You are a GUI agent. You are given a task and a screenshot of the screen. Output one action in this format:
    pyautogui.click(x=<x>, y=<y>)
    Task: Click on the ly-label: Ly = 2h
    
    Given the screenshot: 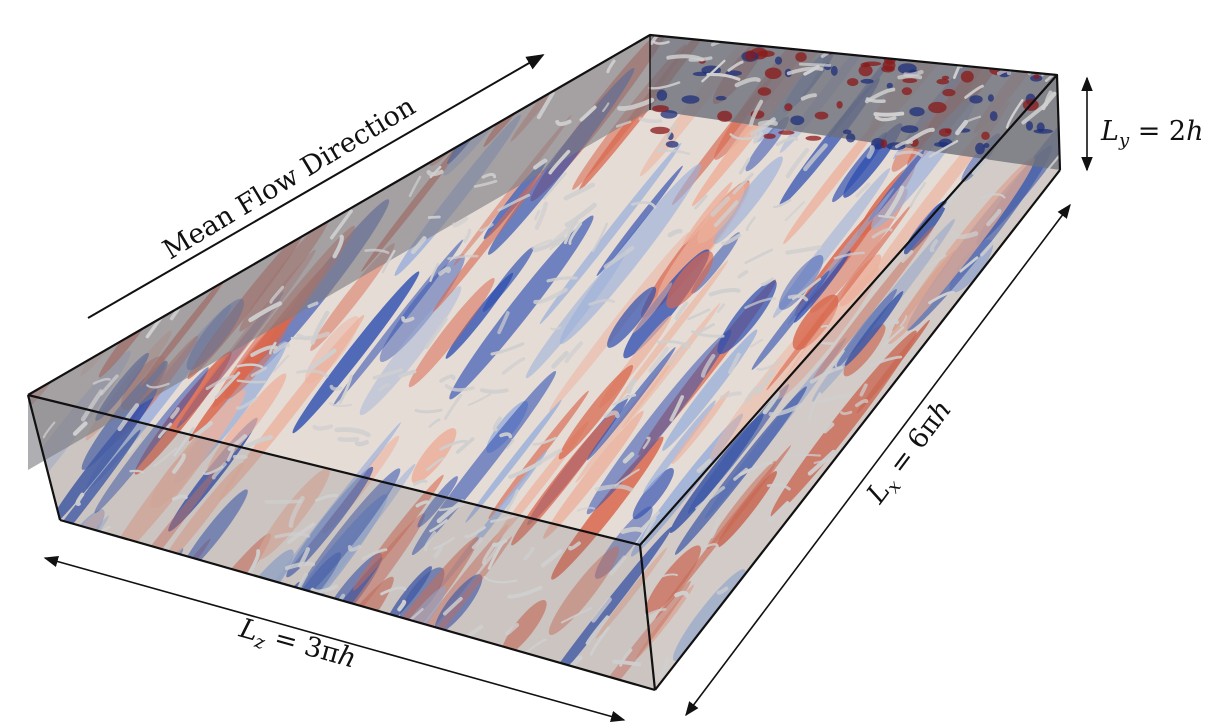 What is the action you would take?
    pyautogui.click(x=1151, y=133)
    